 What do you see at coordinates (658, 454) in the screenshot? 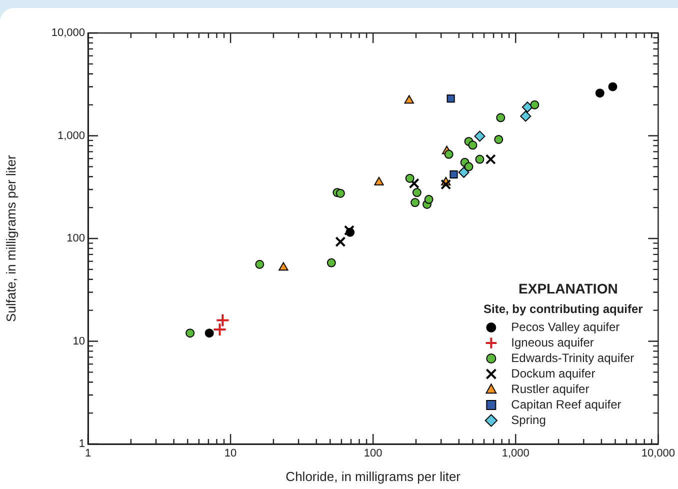
I see `x-tick-label: 10,000` at bounding box center [658, 454].